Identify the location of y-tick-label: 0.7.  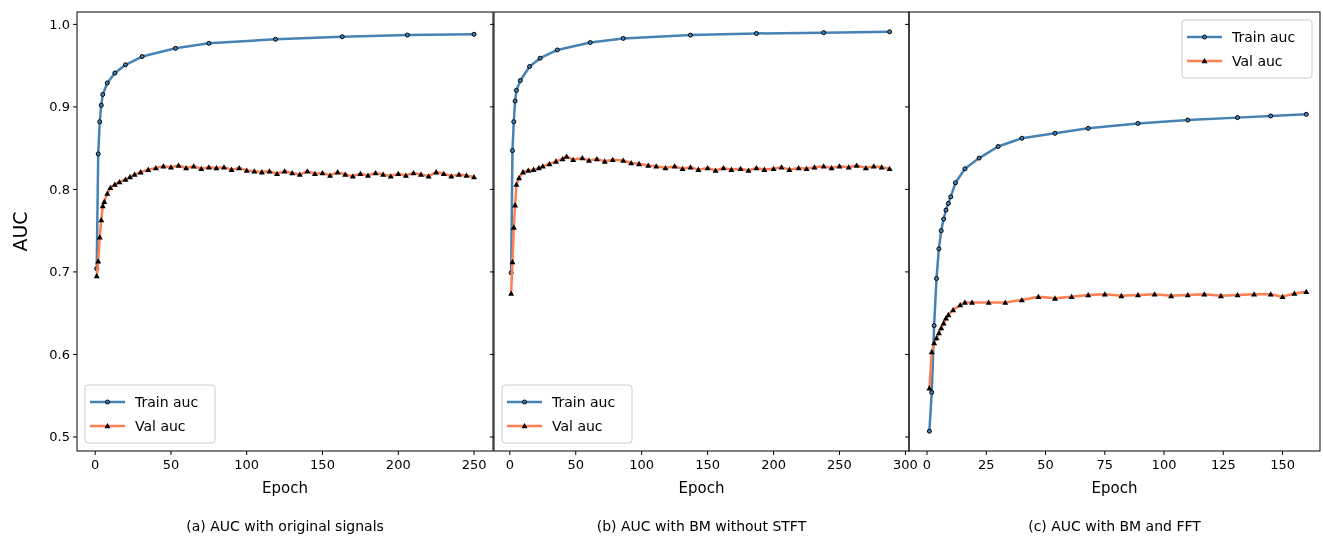
(59, 272).